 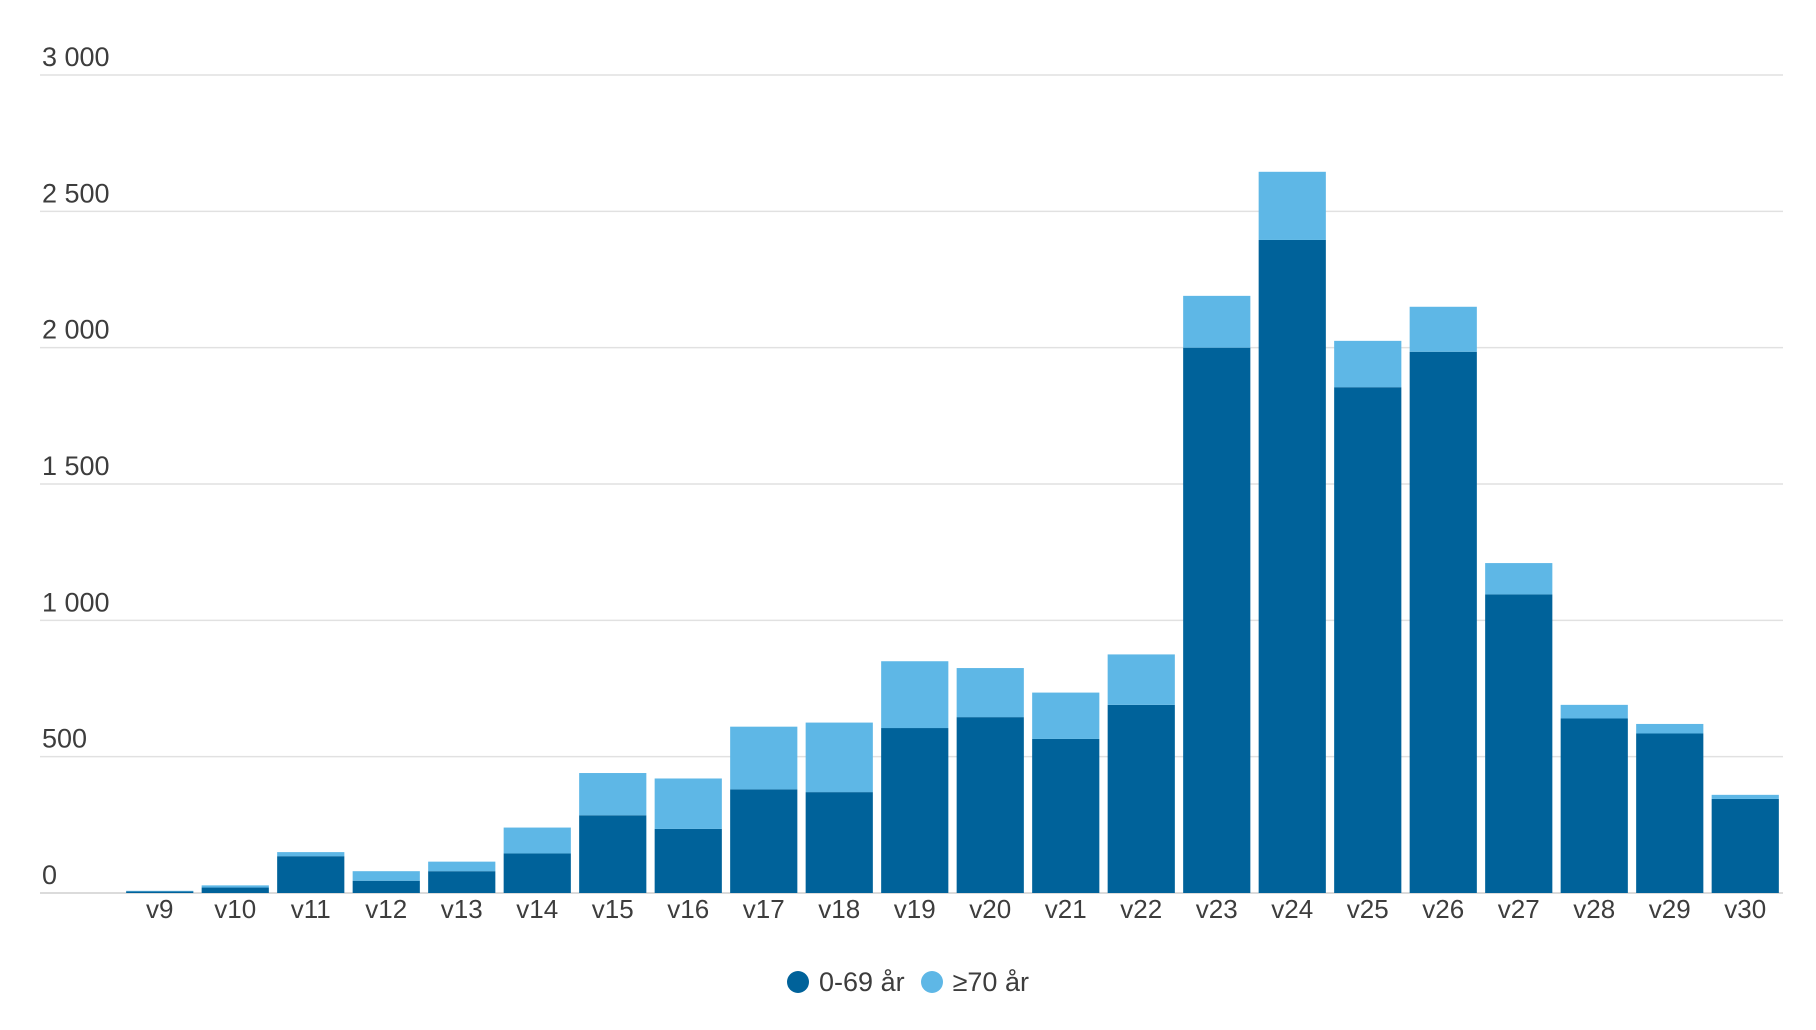 What do you see at coordinates (1292, 909) in the screenshot?
I see `x-tick-label-v24: v24` at bounding box center [1292, 909].